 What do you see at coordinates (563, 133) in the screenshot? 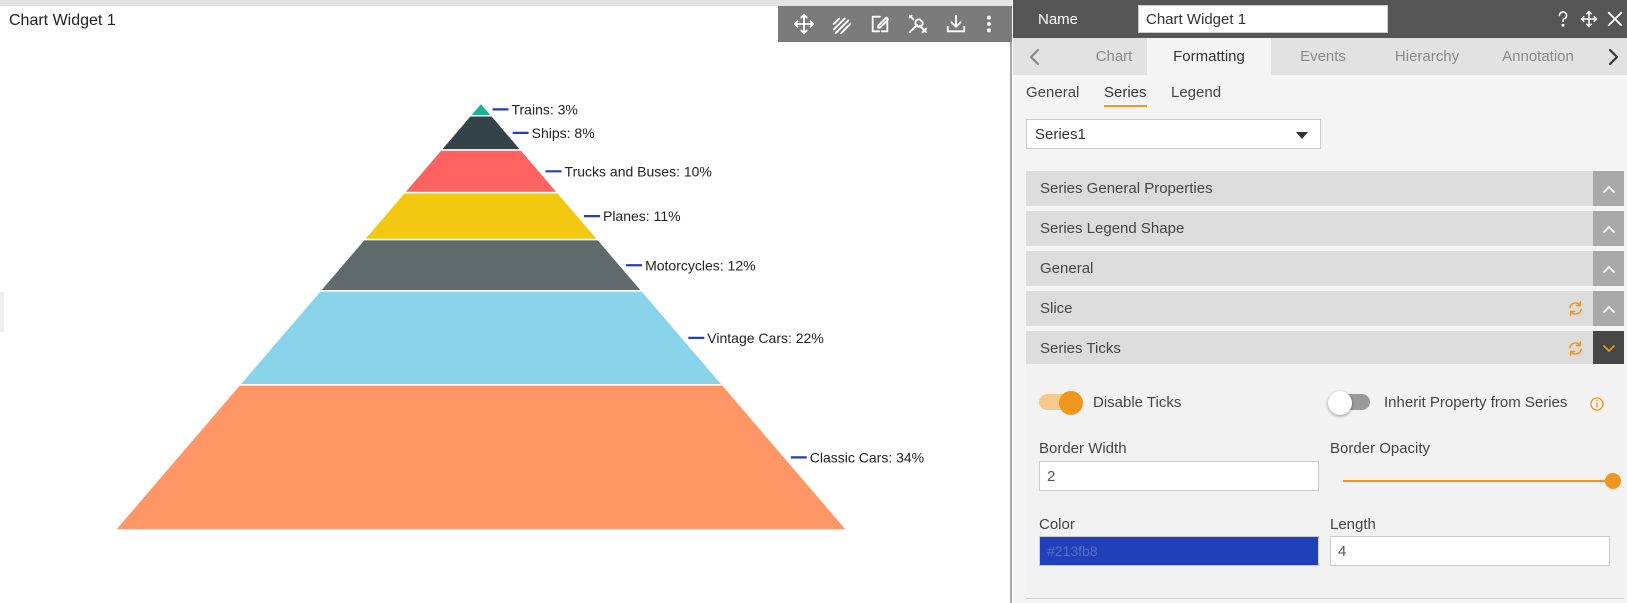
I see `segment-label: Ships: 8%` at bounding box center [563, 133].